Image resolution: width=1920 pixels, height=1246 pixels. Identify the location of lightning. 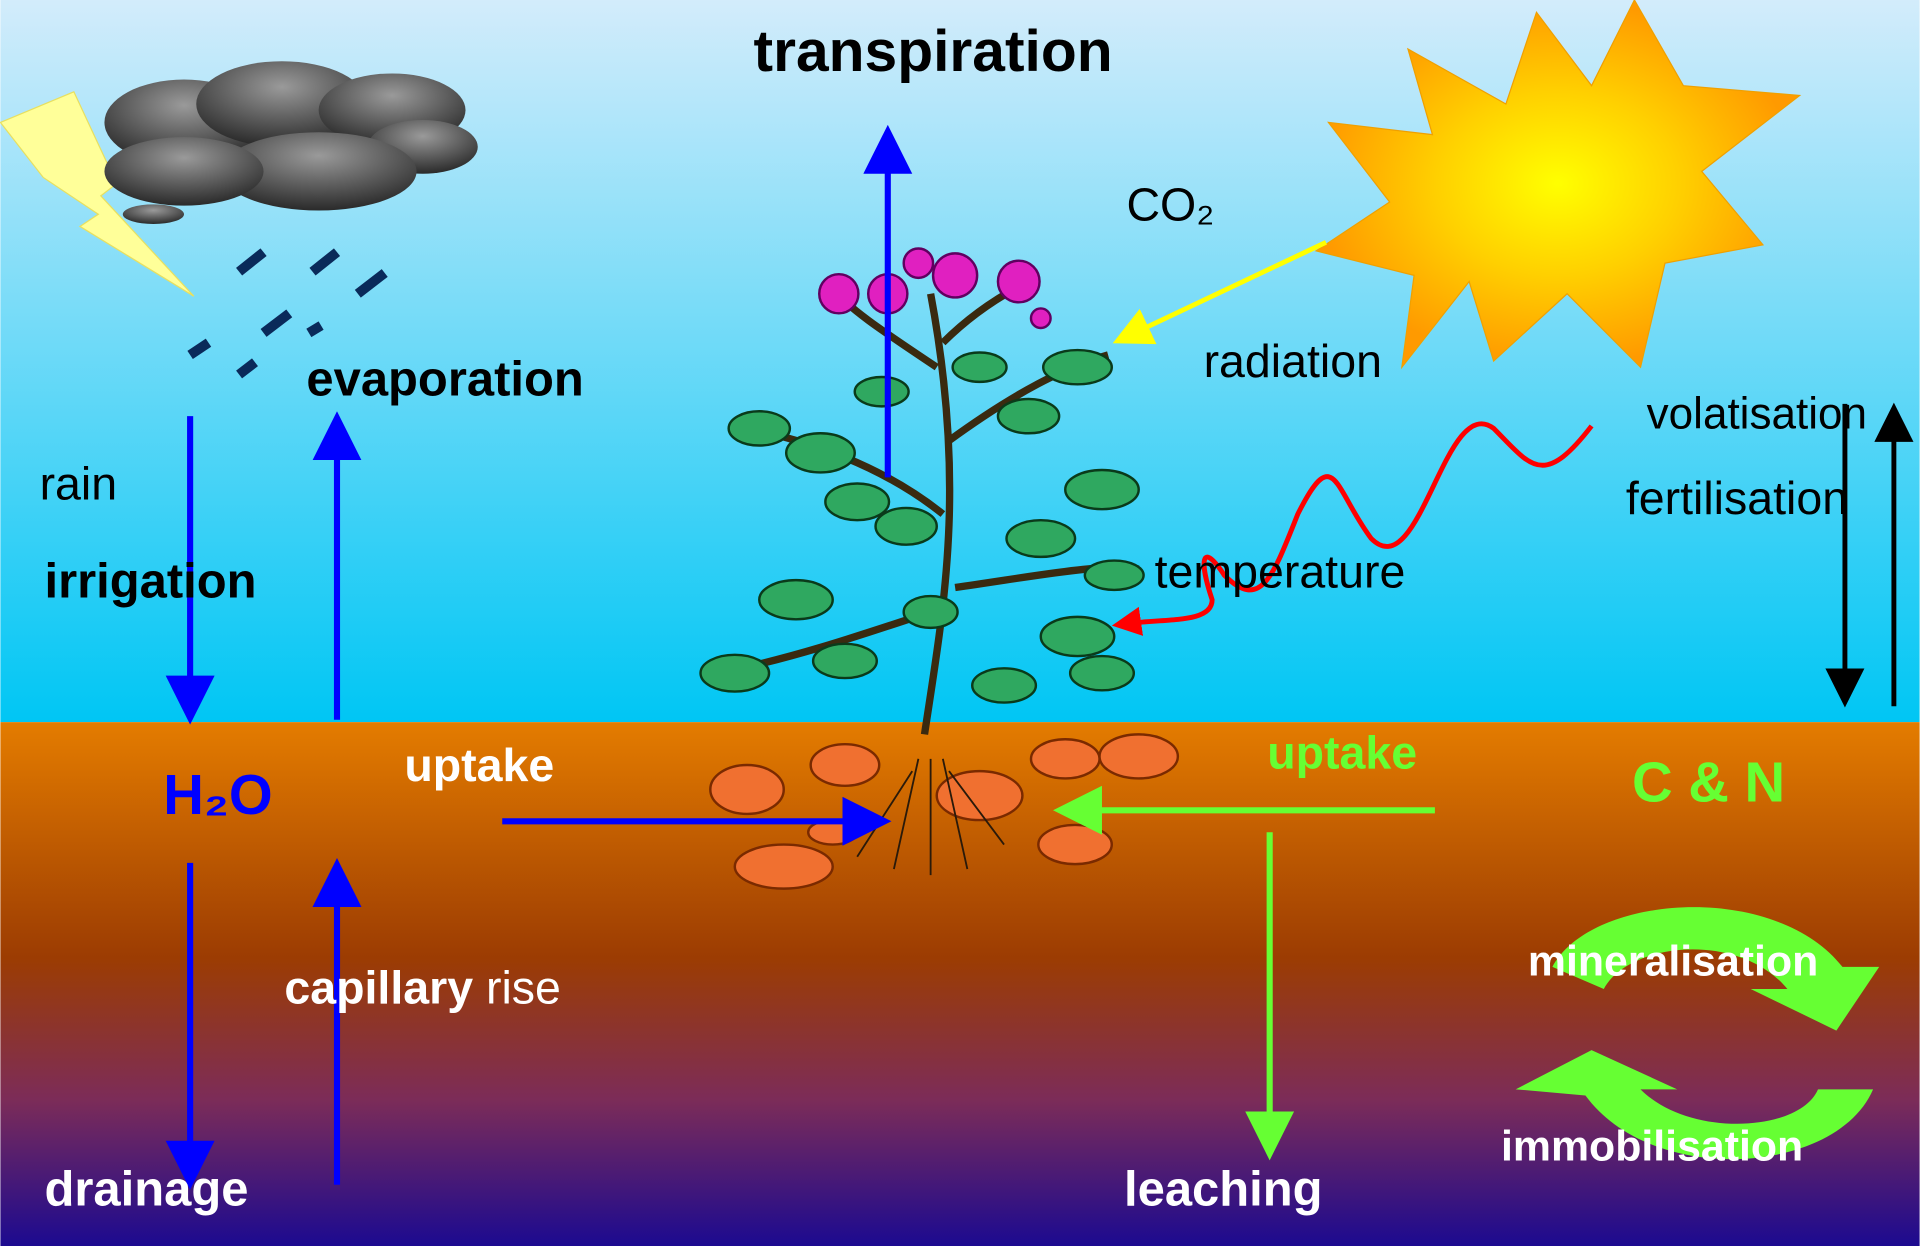
(97, 194).